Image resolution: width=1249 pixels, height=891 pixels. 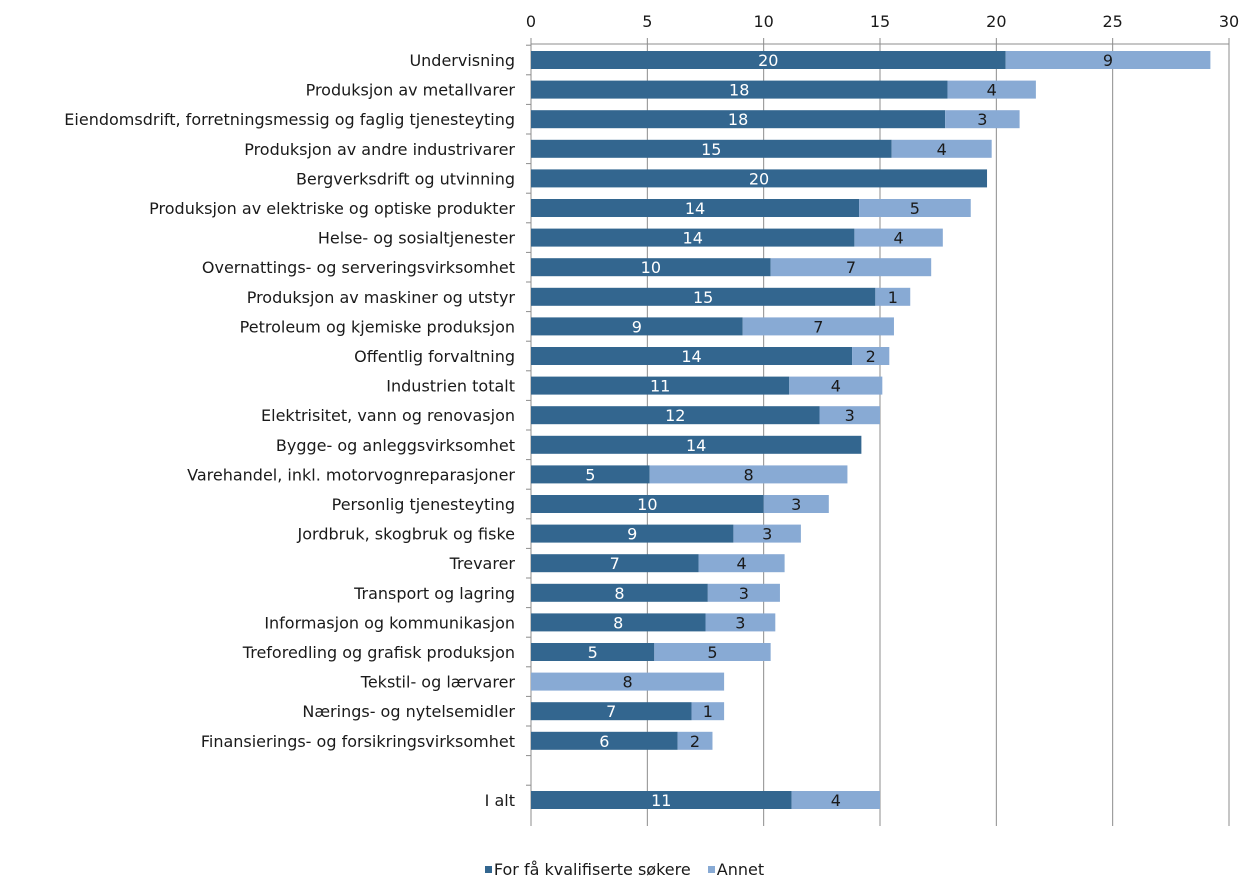 I want to click on x-tick-label-15: 15, so click(x=880, y=21).